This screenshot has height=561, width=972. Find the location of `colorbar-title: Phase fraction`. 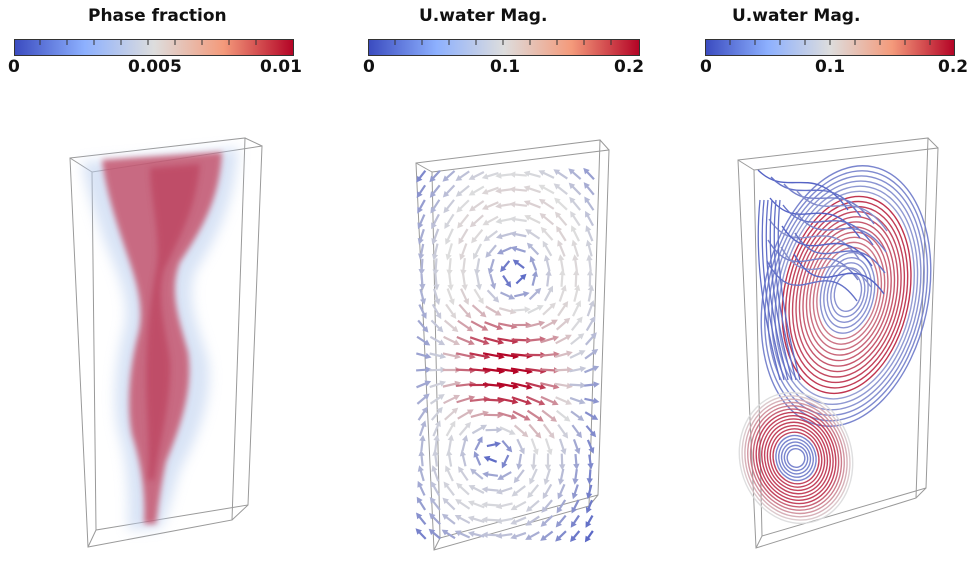

colorbar-title: Phase fraction is located at coordinates (157, 16).